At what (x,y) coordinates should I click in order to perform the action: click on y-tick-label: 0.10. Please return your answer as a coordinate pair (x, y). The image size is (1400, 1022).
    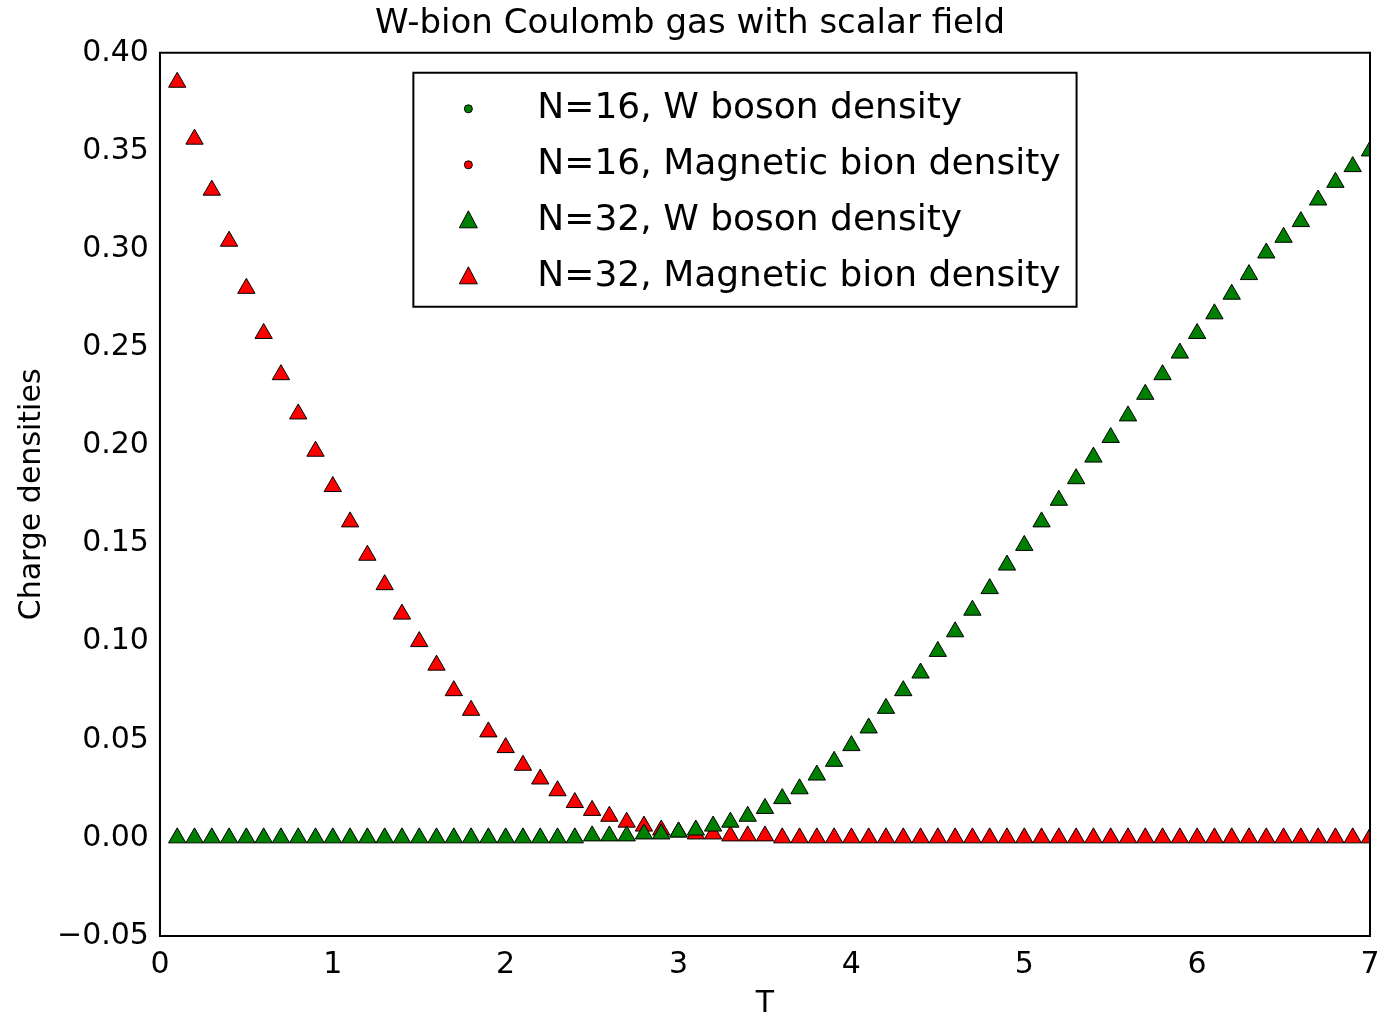
    Looking at the image, I should click on (115, 639).